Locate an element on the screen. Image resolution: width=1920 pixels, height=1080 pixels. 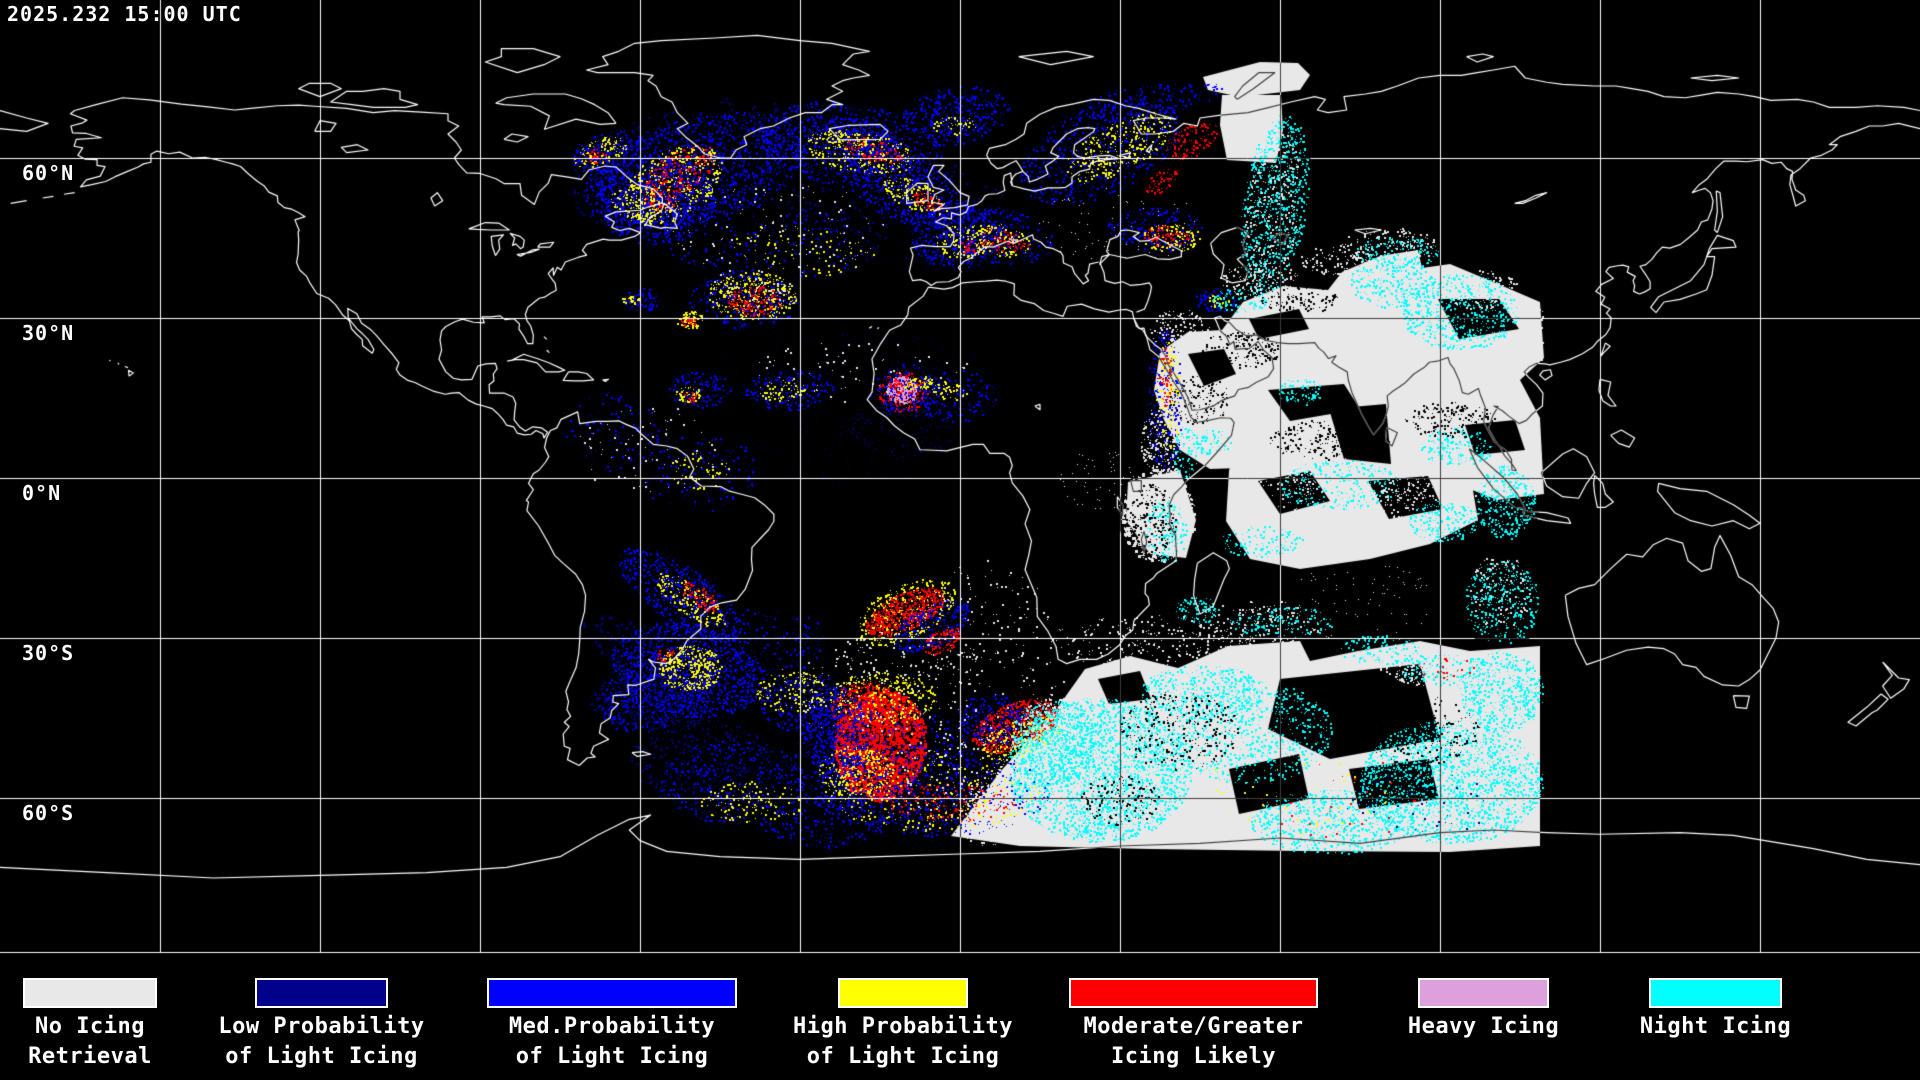
lat-label-30N: 30°N is located at coordinates (48, 333).